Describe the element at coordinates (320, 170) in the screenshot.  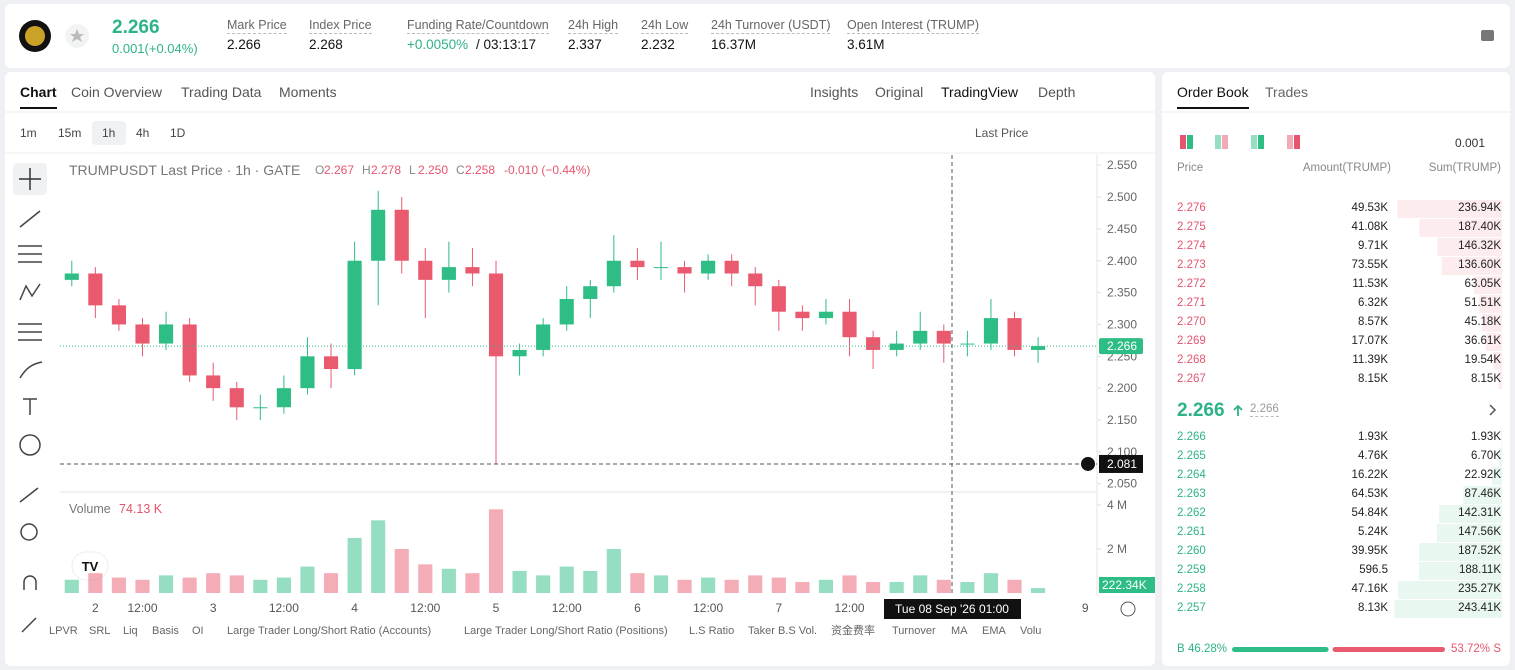
I see `legend-key: O` at that location.